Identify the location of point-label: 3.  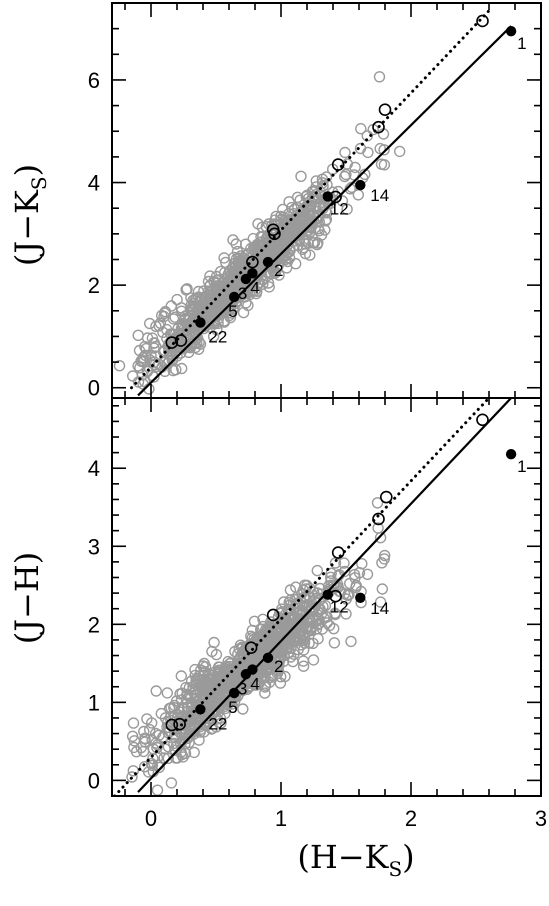
(242, 293).